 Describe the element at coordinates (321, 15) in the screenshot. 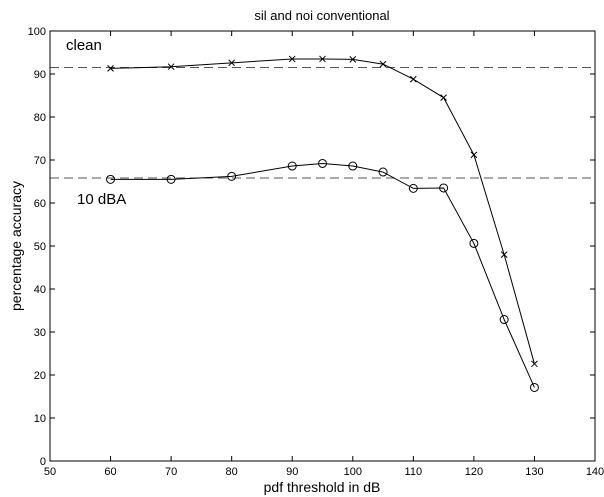

I see `chart-title: sil and noi conventional` at that location.